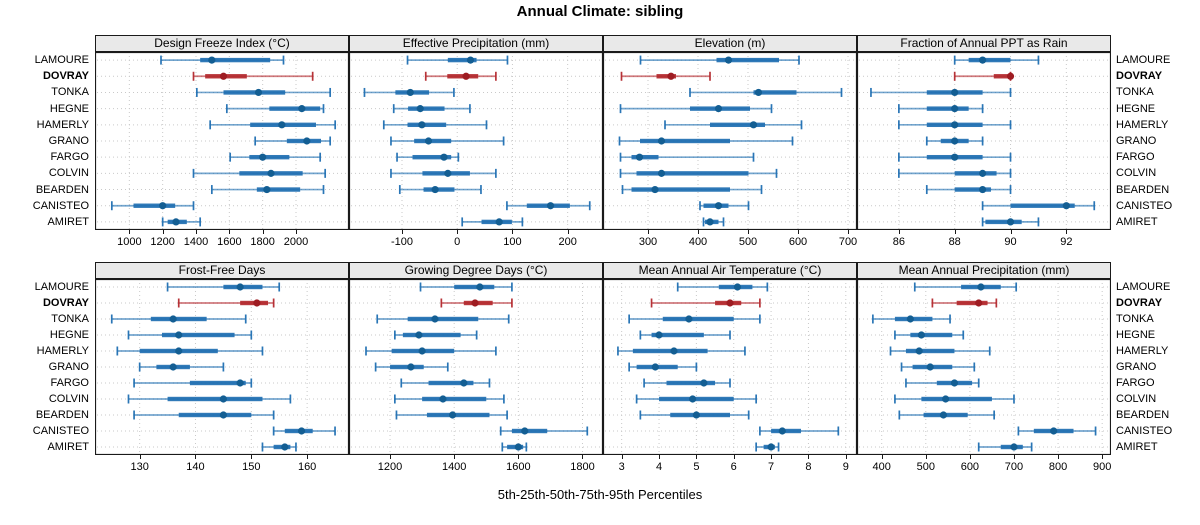 The image size is (1200, 525). I want to click on percentile-whisker-colvin, so click(259, 173).